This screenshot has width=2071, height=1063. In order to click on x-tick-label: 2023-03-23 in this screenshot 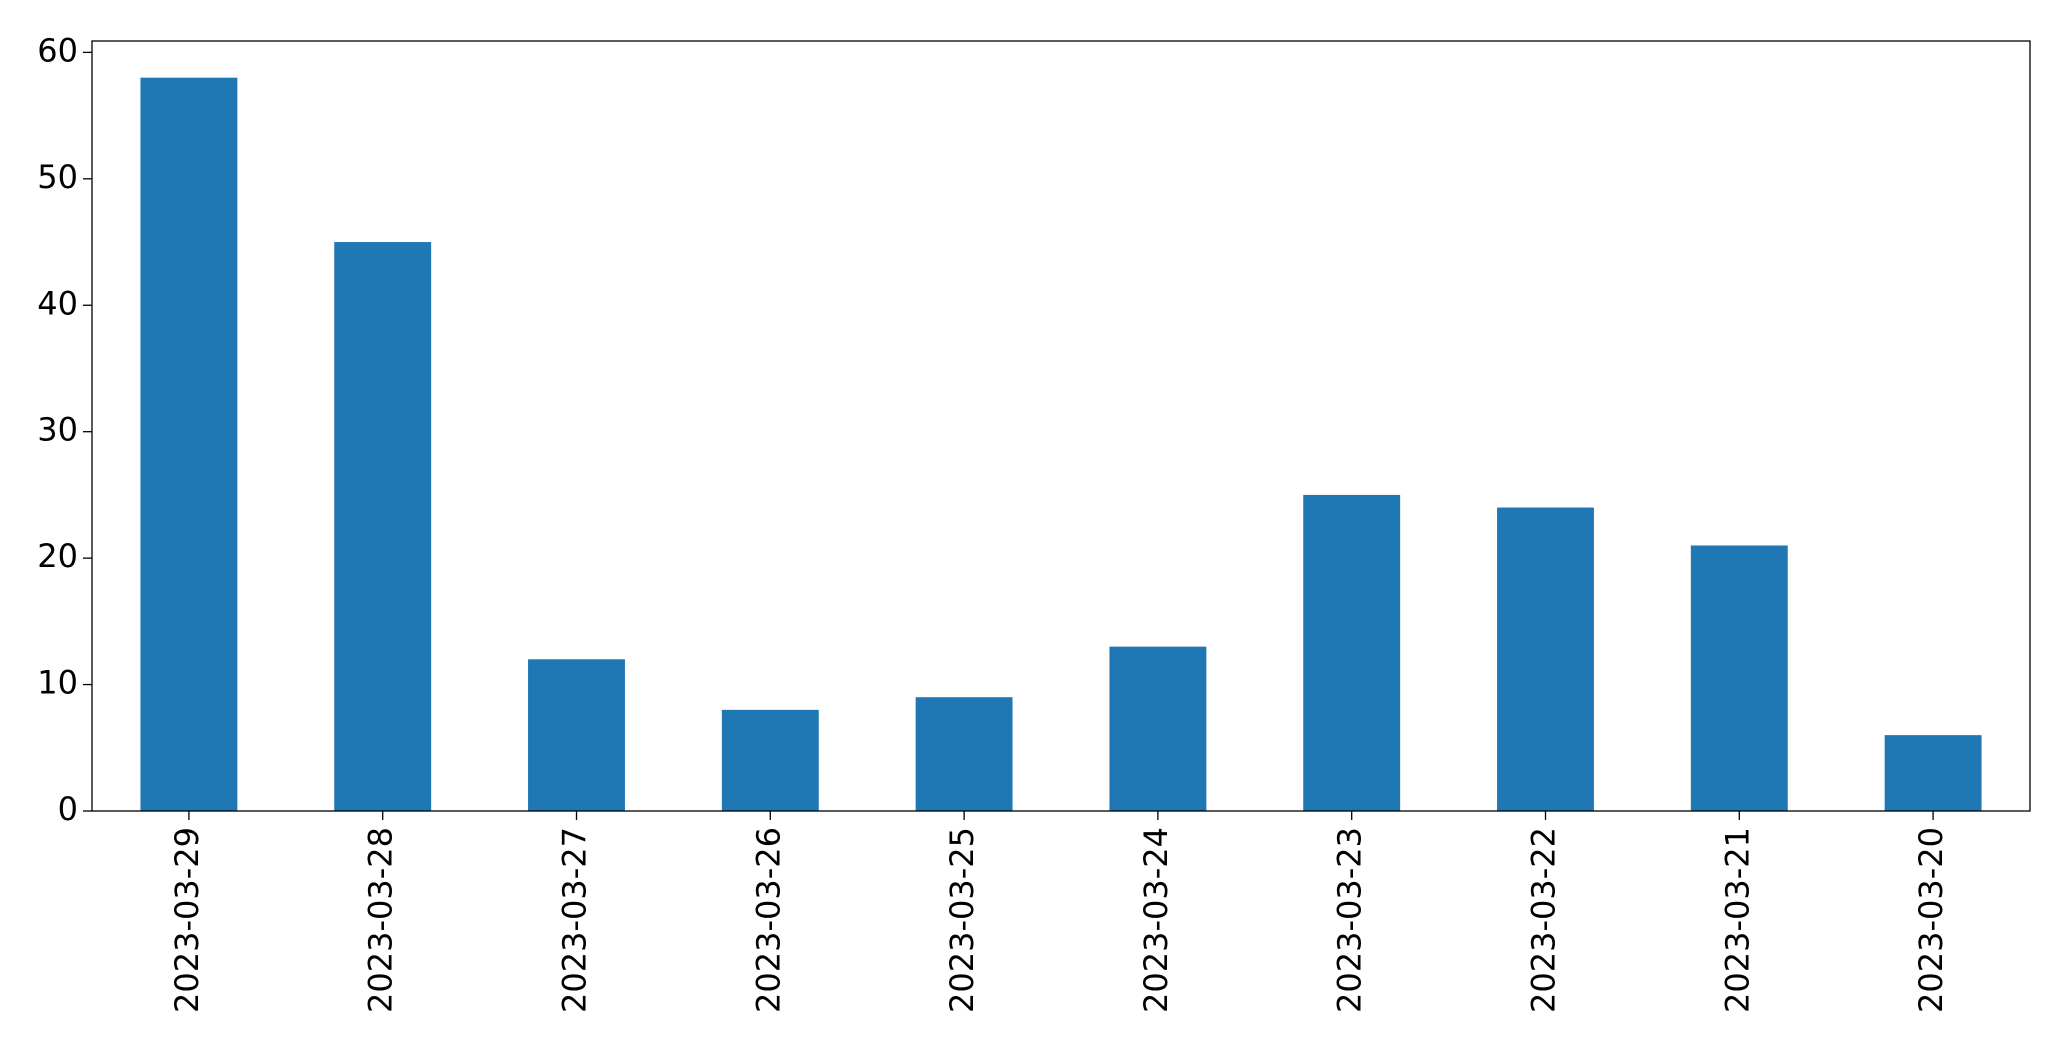, I will do `click(1350, 920)`.